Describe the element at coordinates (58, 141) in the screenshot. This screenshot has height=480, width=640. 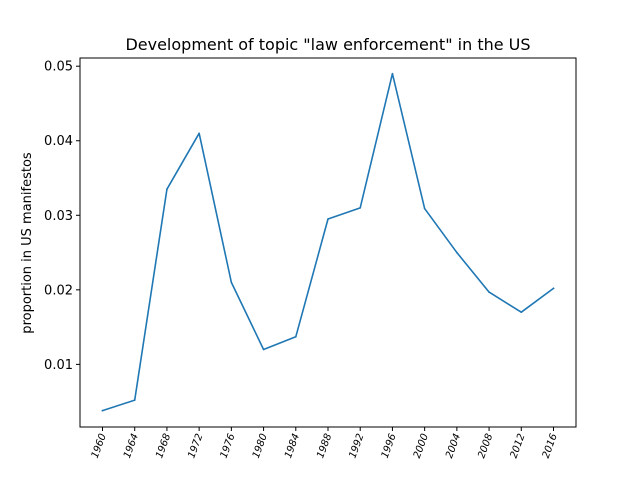
I see `y-tick-label: 0.04` at that location.